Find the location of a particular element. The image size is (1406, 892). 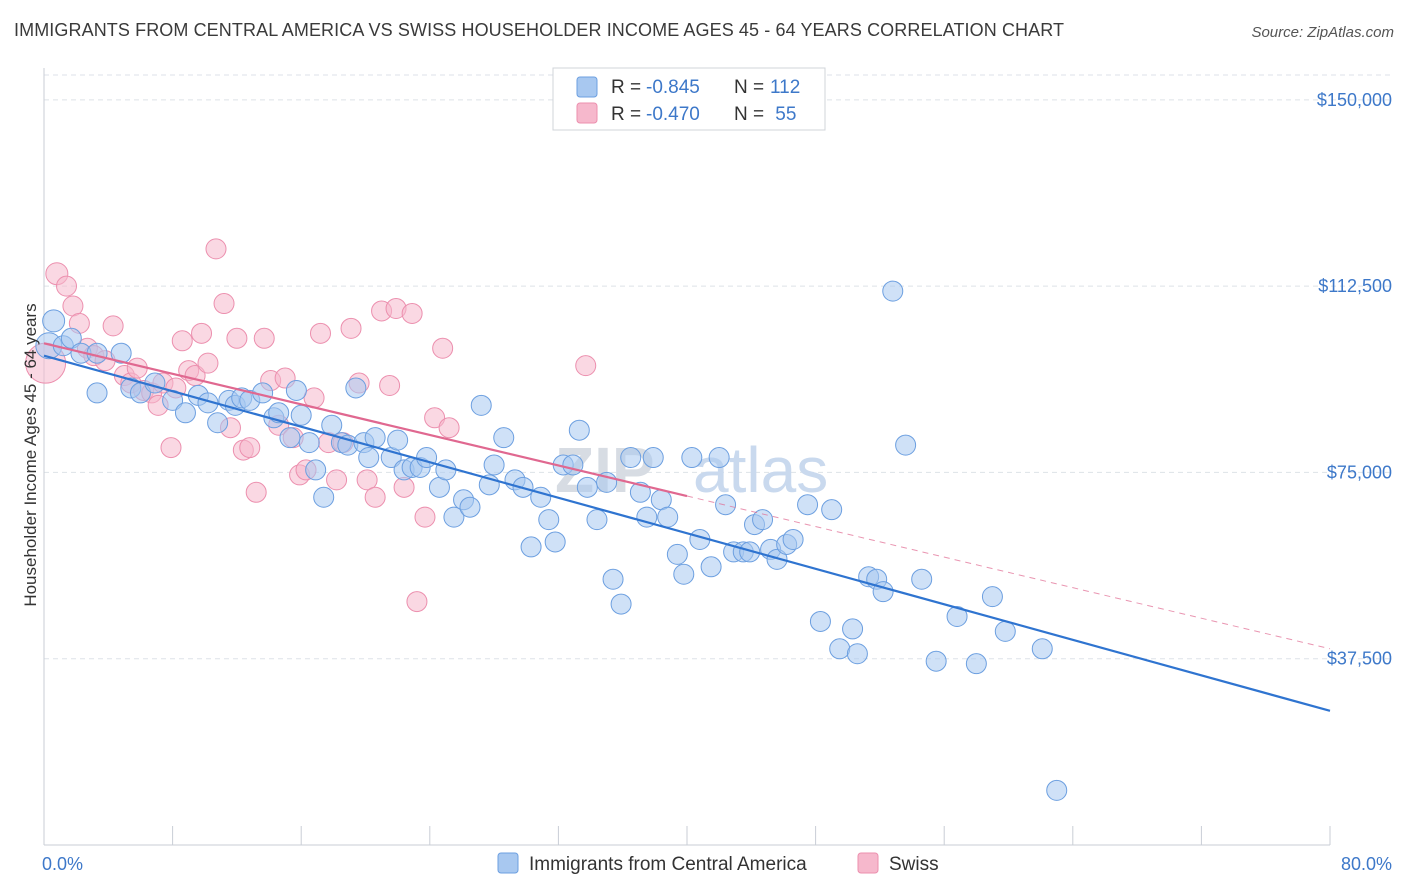

bottom-legend-label-swiss: Swiss is located at coordinates (914, 864).